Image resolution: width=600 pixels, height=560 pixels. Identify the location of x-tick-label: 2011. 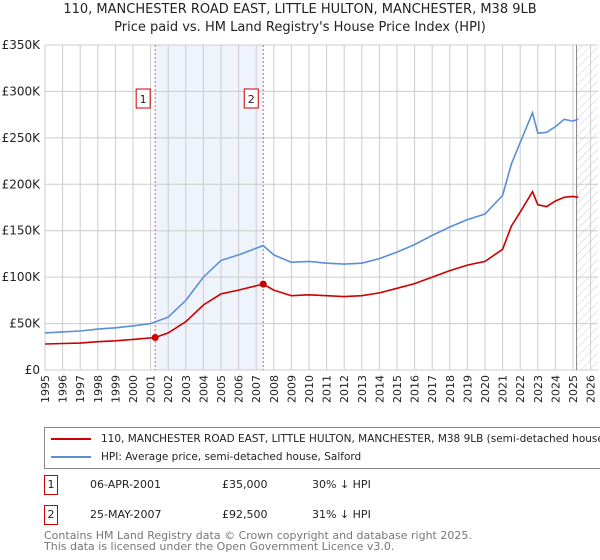
(327, 389).